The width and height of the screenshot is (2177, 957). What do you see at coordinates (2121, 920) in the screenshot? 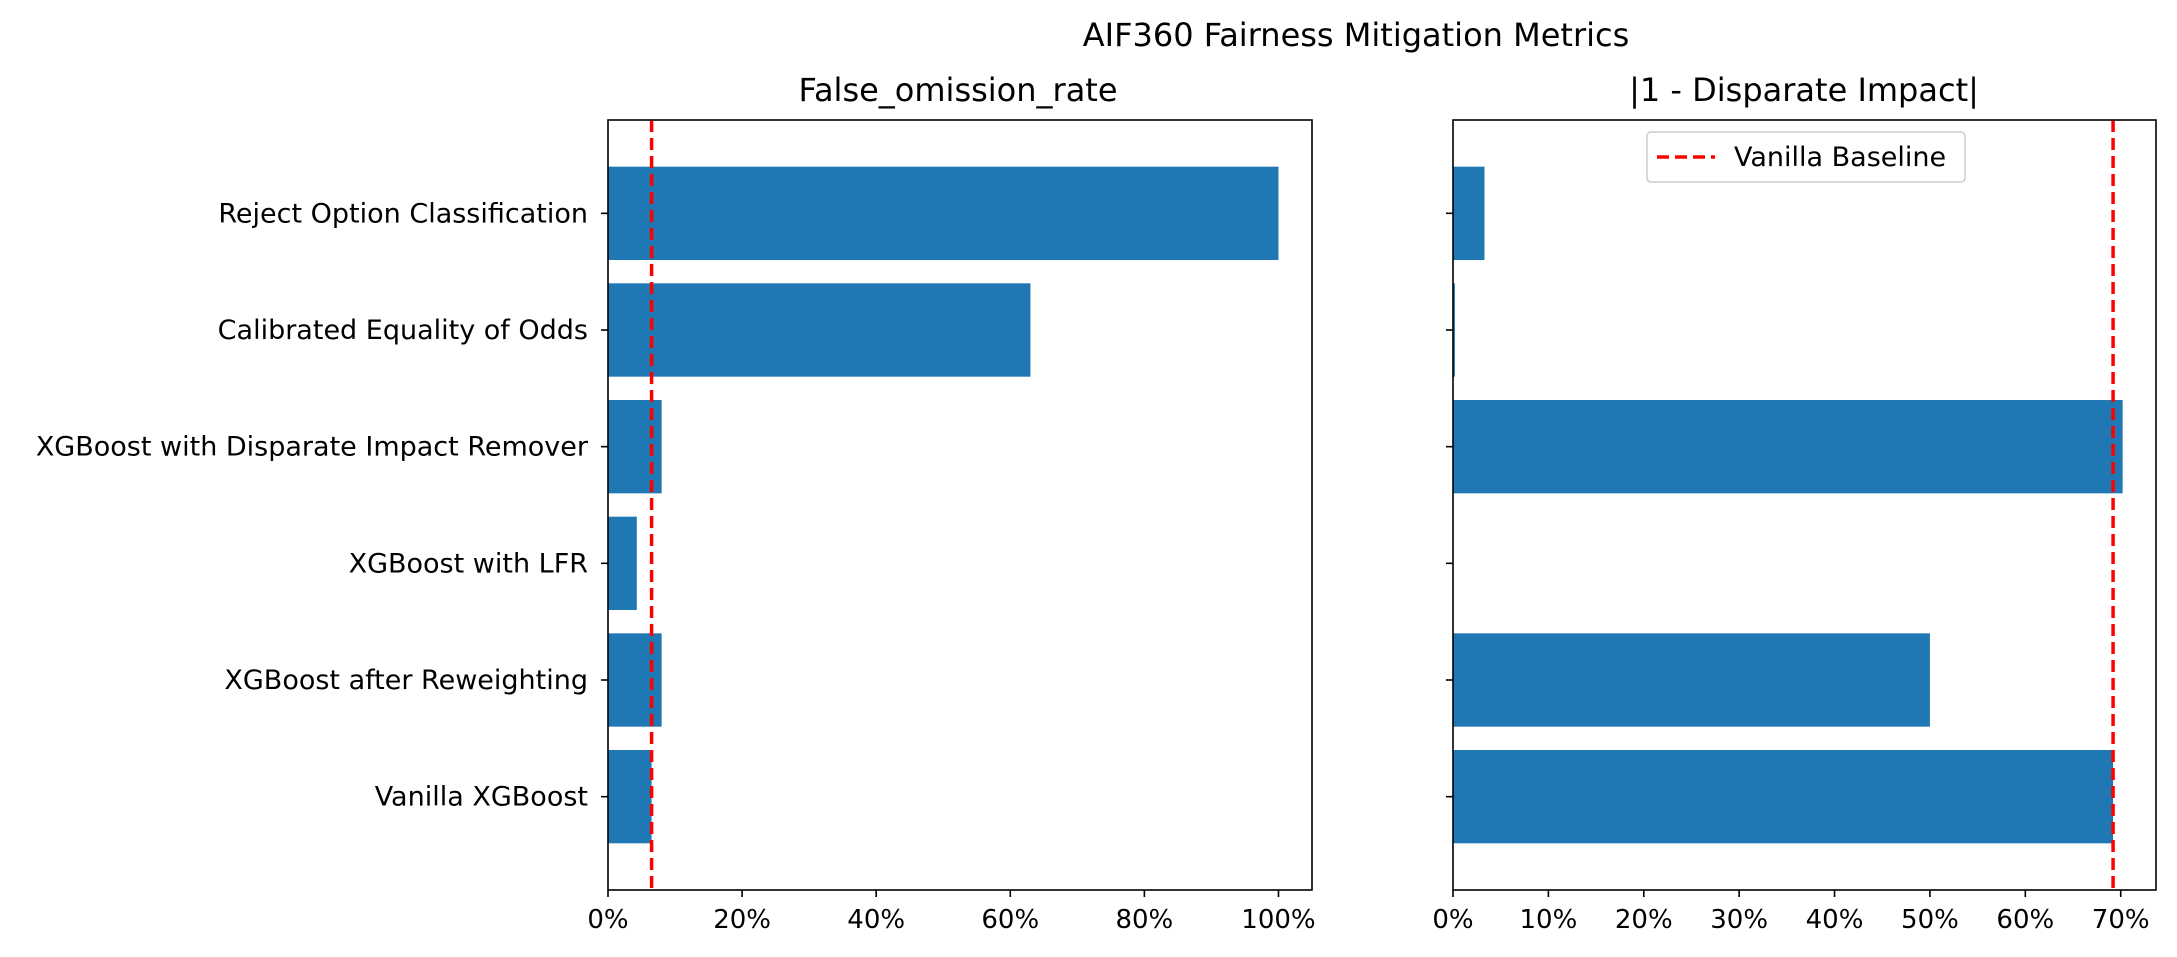
I see `x-tick-label: 70%` at bounding box center [2121, 920].